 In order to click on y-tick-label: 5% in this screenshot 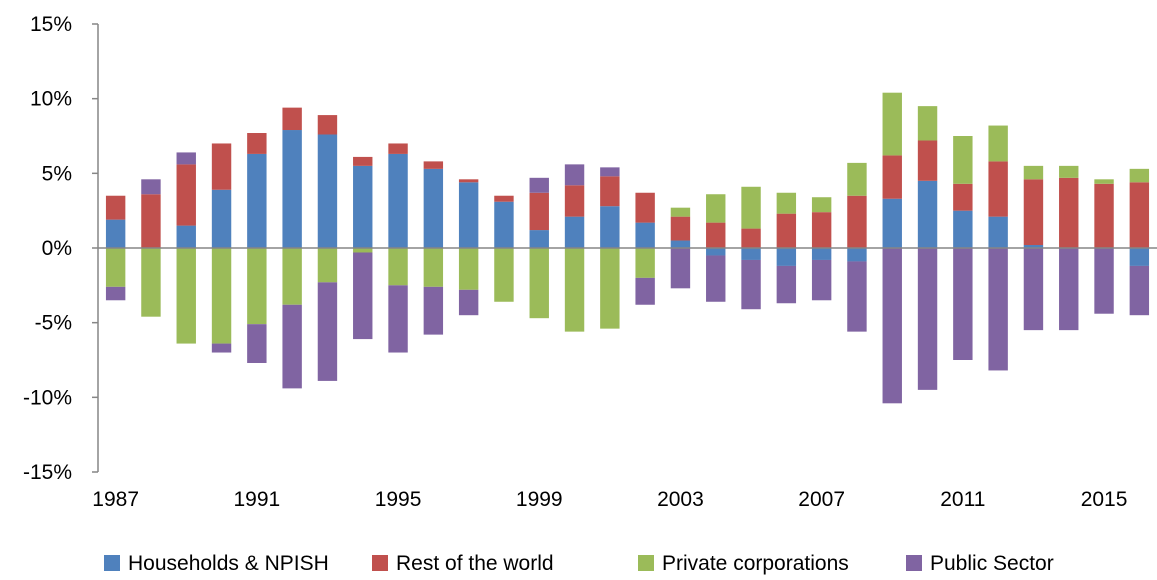, I will do `click(57, 173)`.